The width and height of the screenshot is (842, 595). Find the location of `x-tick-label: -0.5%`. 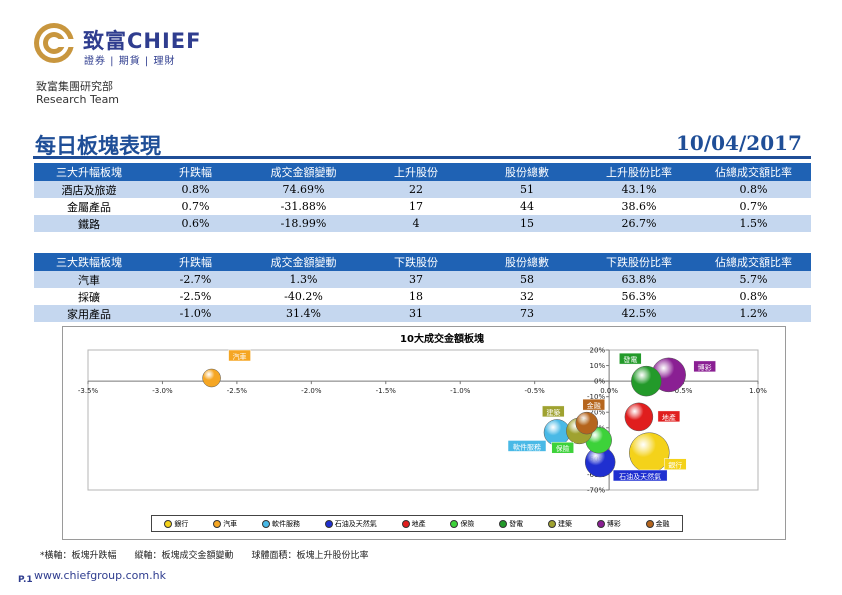

x-tick-label: -0.5% is located at coordinates (535, 391).